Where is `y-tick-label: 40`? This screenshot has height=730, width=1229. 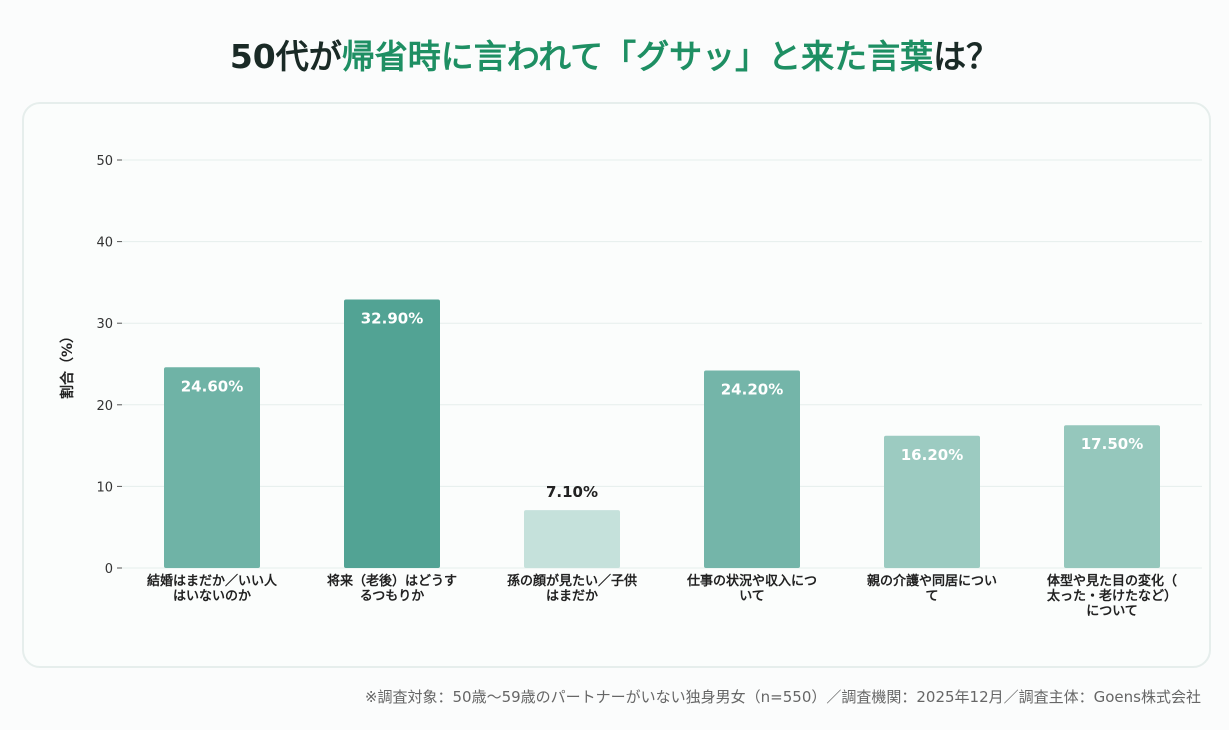
y-tick-label: 40 is located at coordinates (104, 243).